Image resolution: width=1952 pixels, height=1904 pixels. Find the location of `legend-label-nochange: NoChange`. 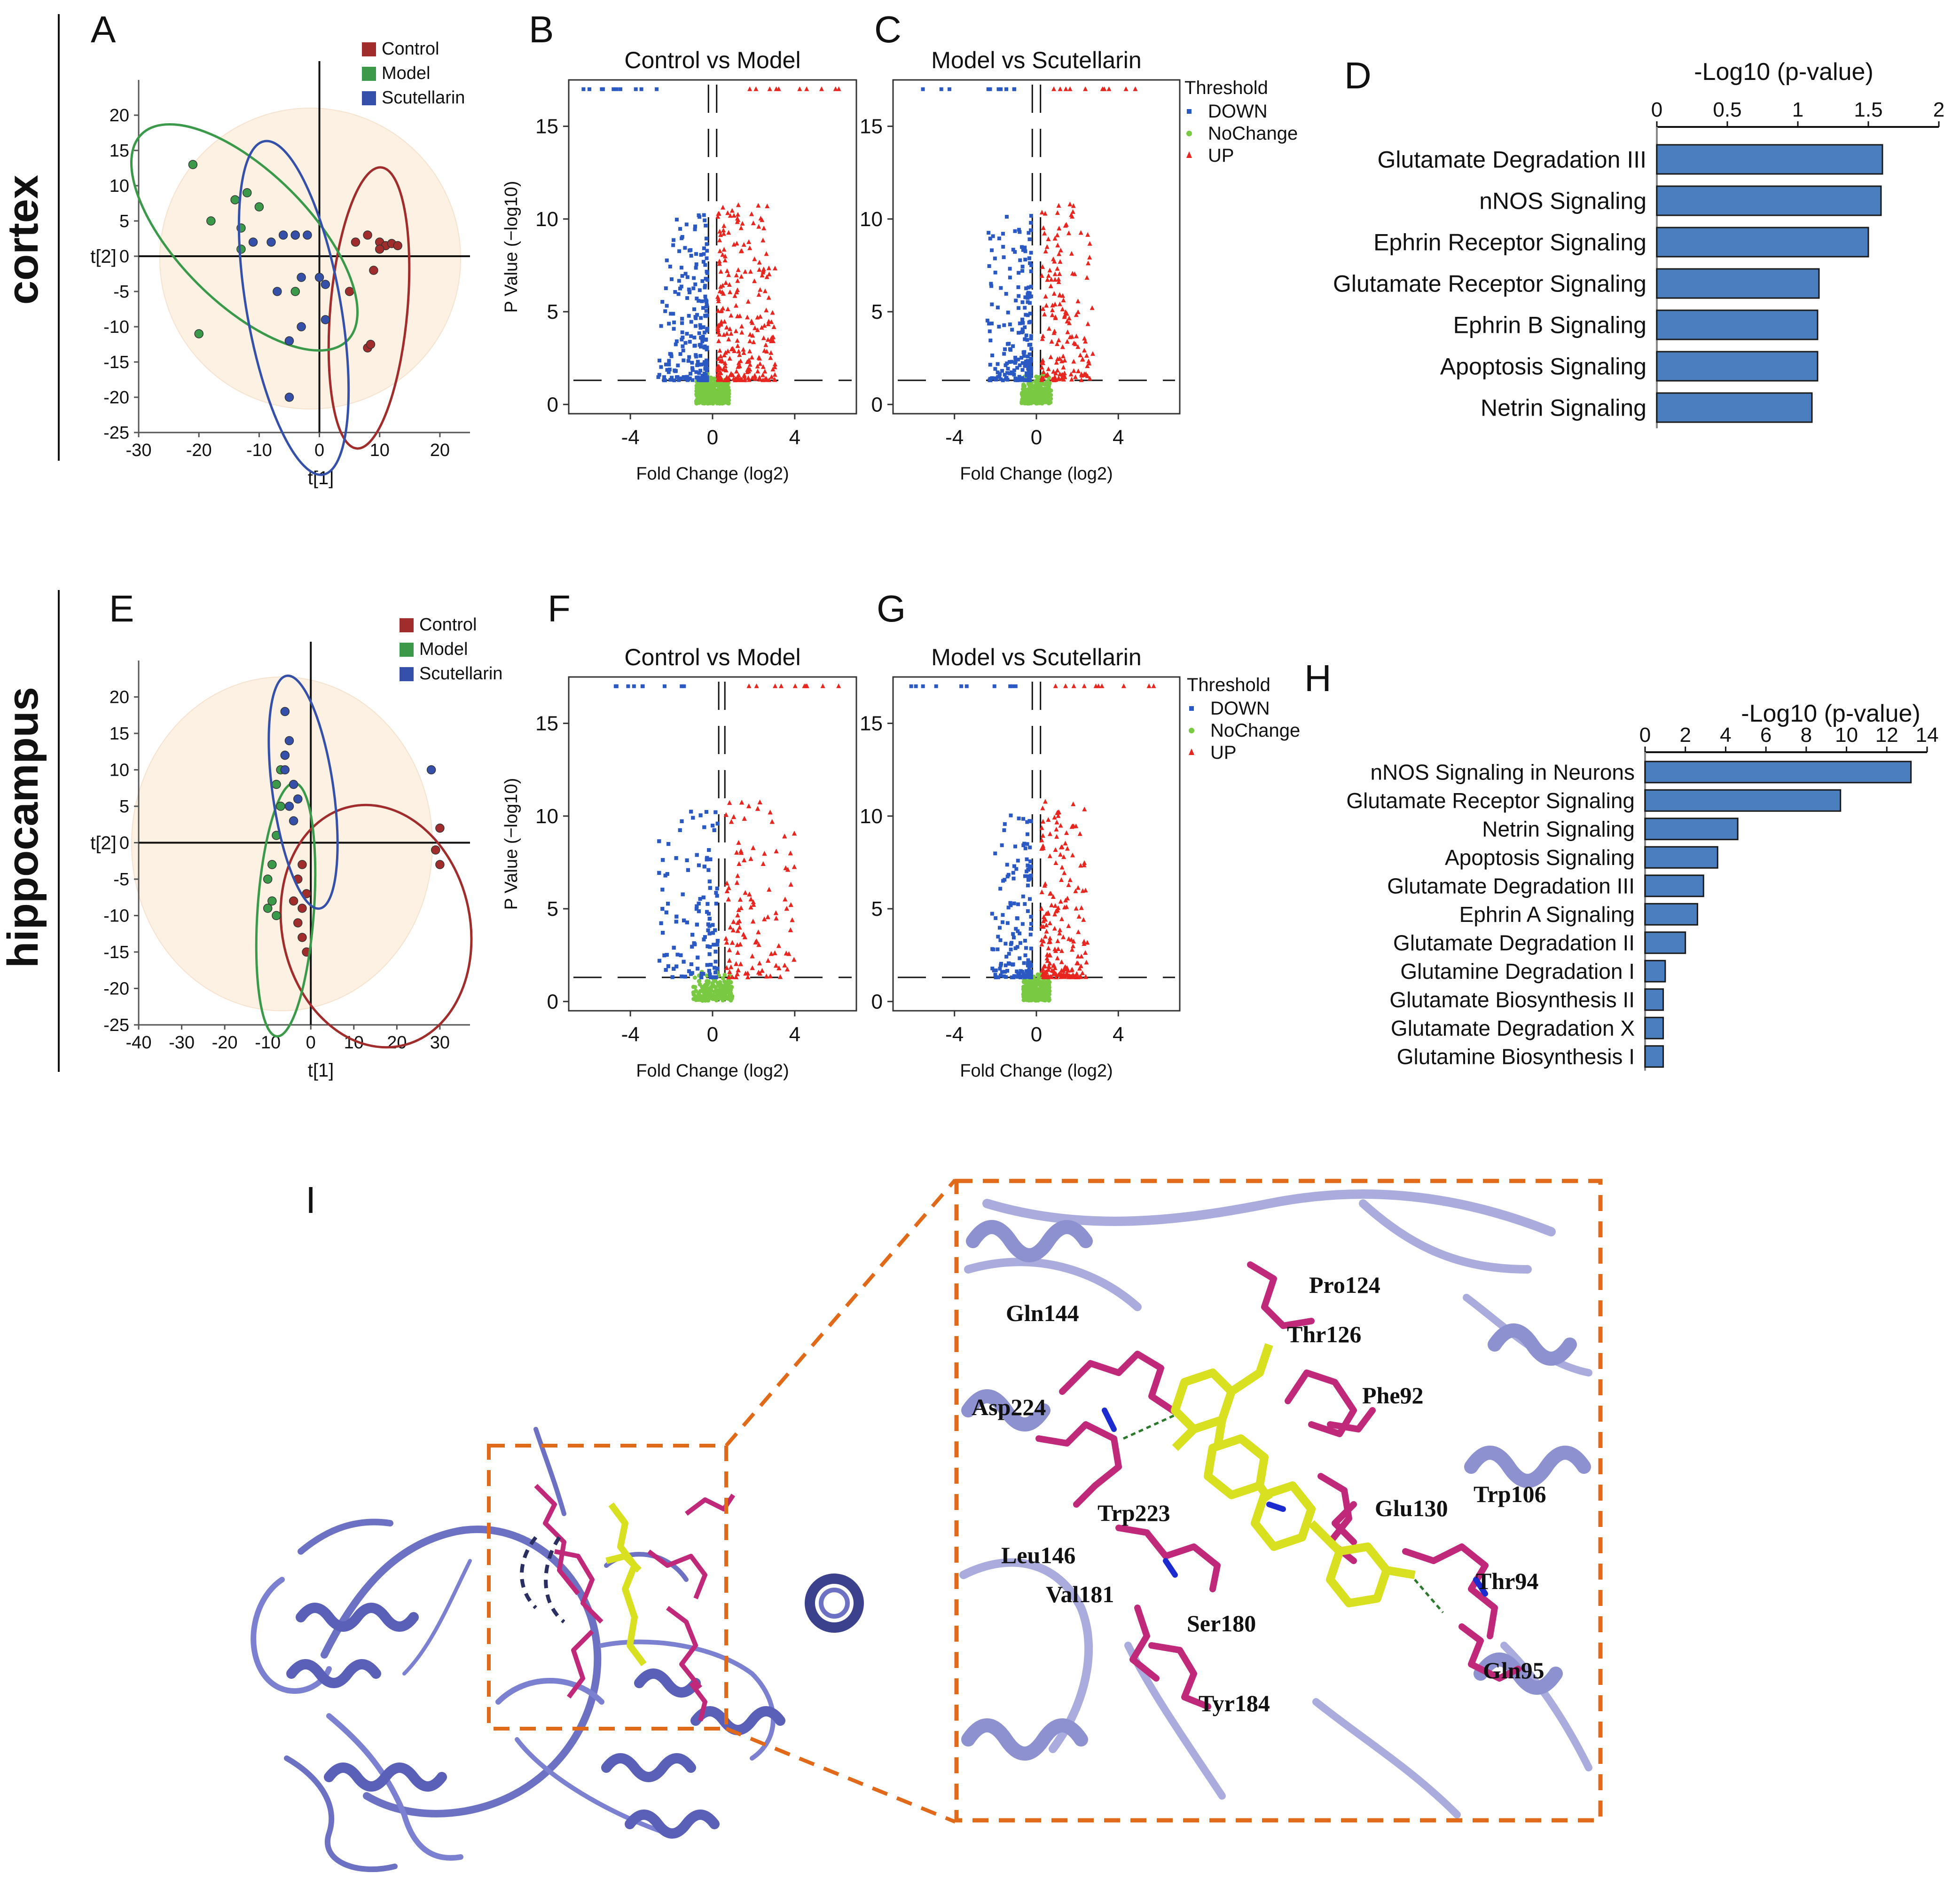

legend-label-nochange: NoChange is located at coordinates (1255, 730).